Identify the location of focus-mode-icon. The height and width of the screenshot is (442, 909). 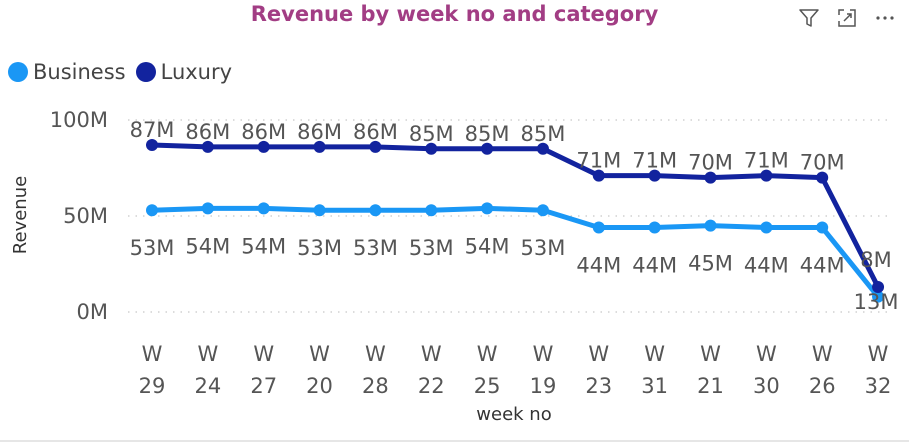
(847, 18).